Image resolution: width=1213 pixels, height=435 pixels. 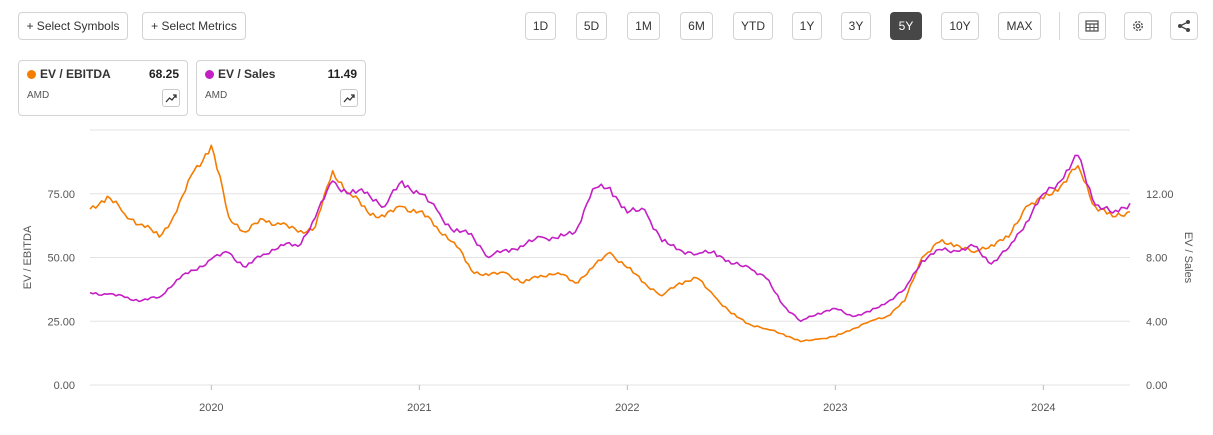 What do you see at coordinates (1156, 322) in the screenshot?
I see `y-right-tick-label: 4.00` at bounding box center [1156, 322].